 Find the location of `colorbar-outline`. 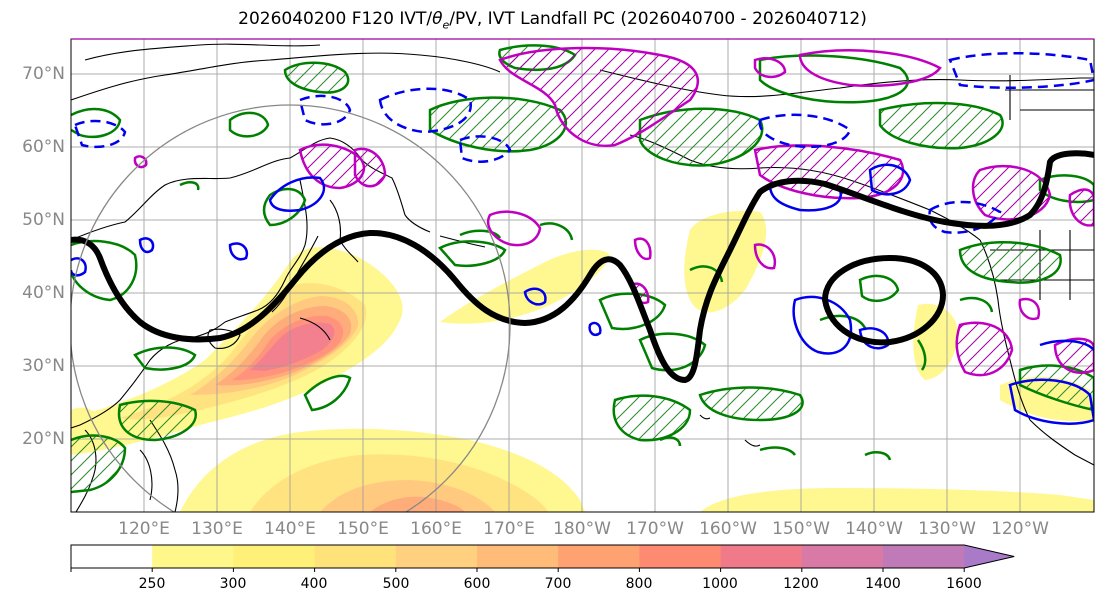

colorbar-outline is located at coordinates (542, 556).